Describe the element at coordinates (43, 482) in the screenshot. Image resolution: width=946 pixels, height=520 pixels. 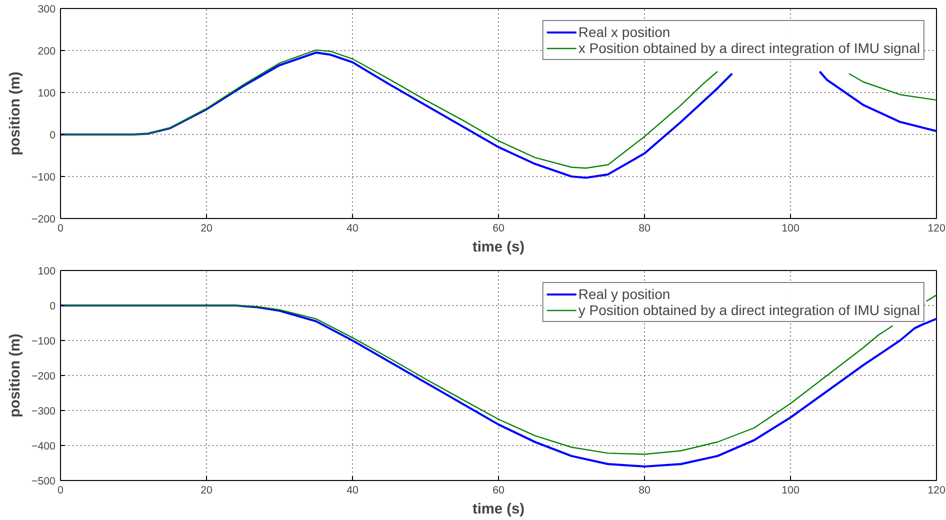
I see `y-tick-label: −500` at that location.